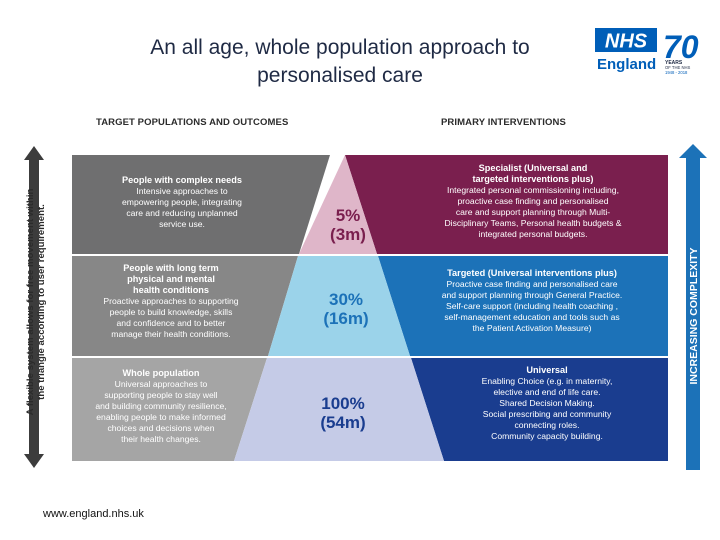 Image resolution: width=720 pixels, height=540 pixels. I want to click on triangle-tier-30pct, so click(339, 306).